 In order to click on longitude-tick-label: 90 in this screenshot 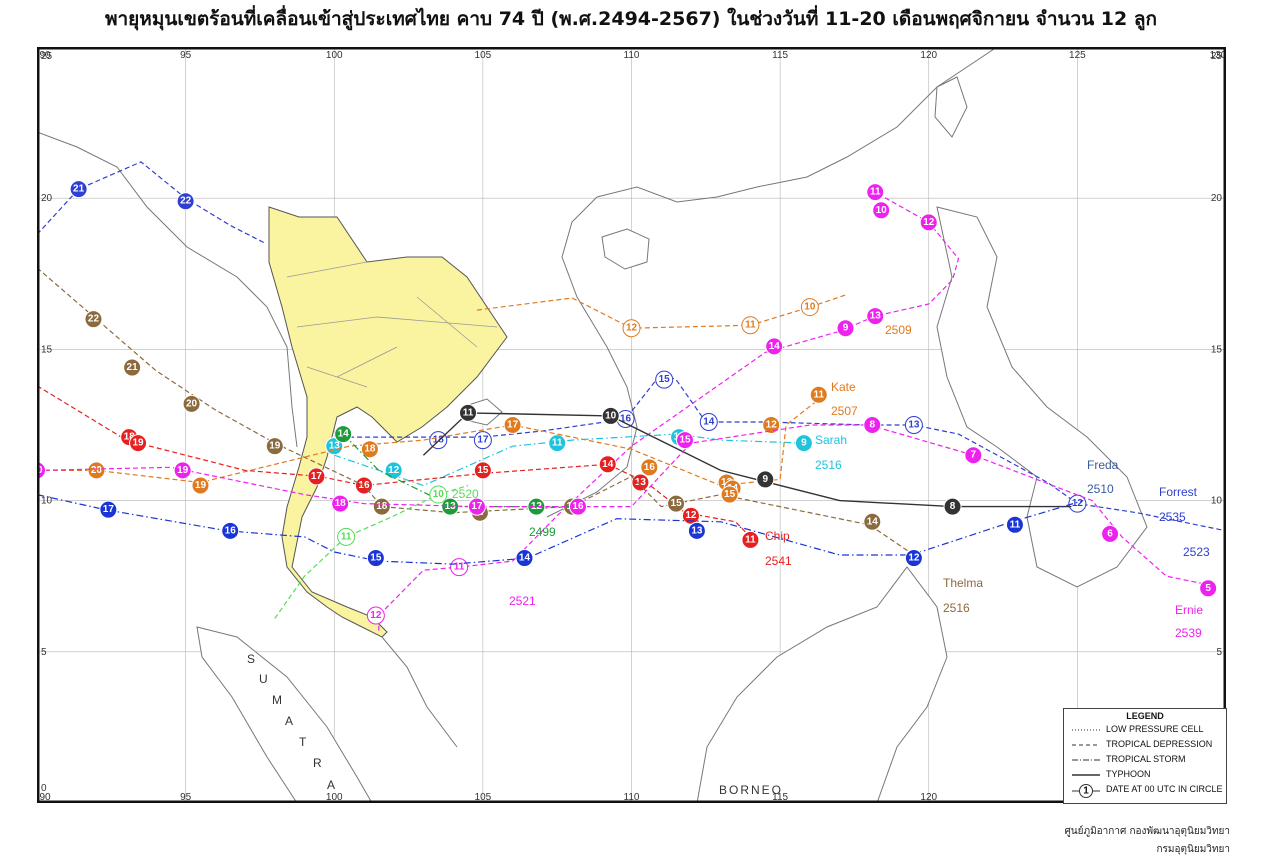, I will do `click(45, 797)`.